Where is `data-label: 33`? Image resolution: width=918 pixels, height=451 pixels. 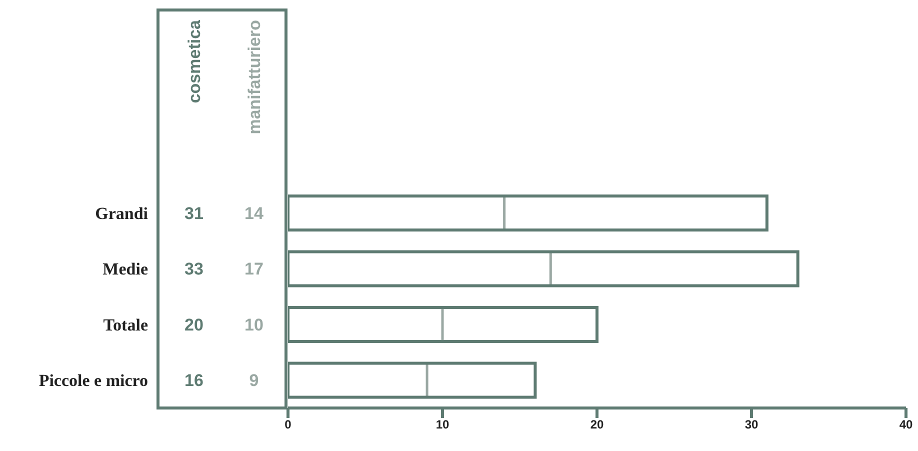 data-label: 33 is located at coordinates (194, 269).